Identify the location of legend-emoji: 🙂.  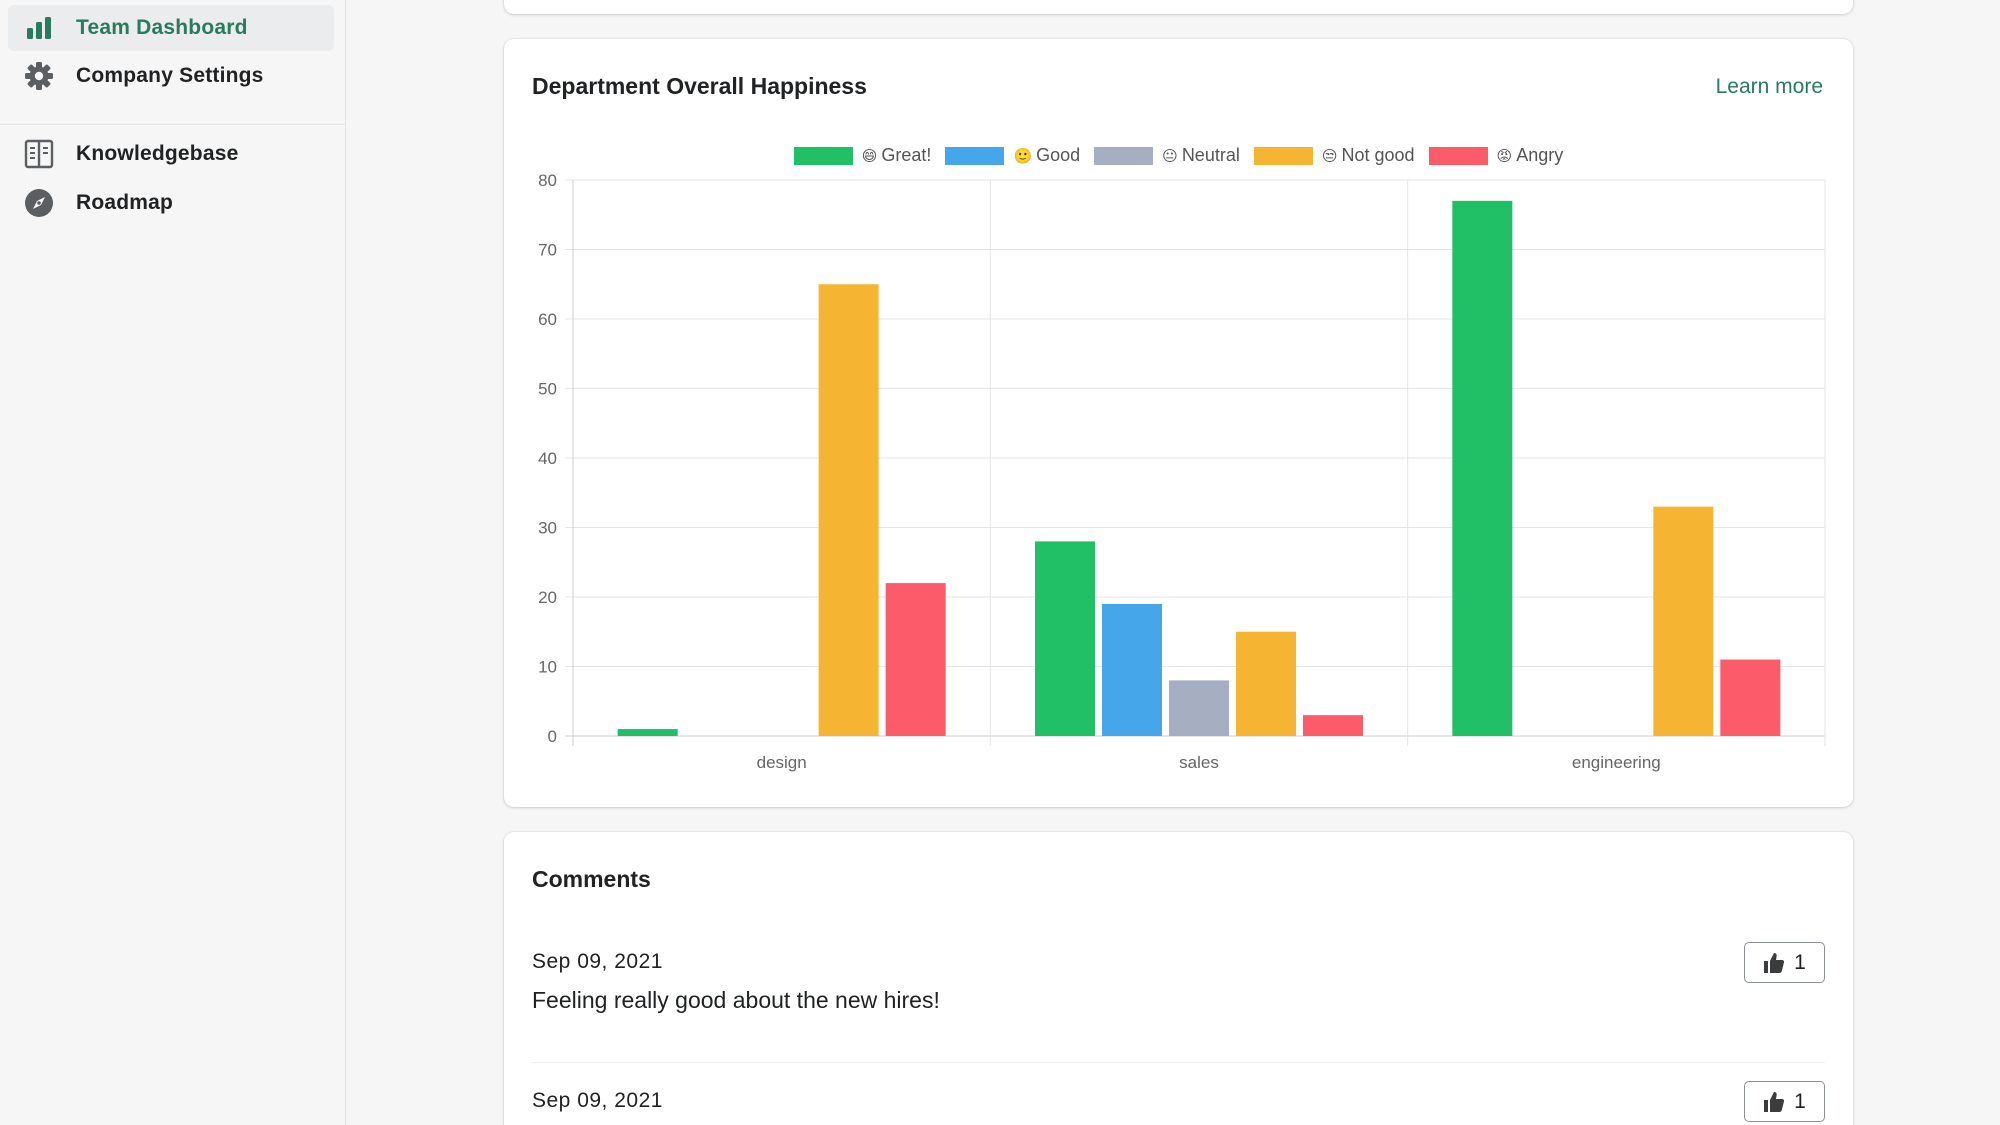
(1023, 156).